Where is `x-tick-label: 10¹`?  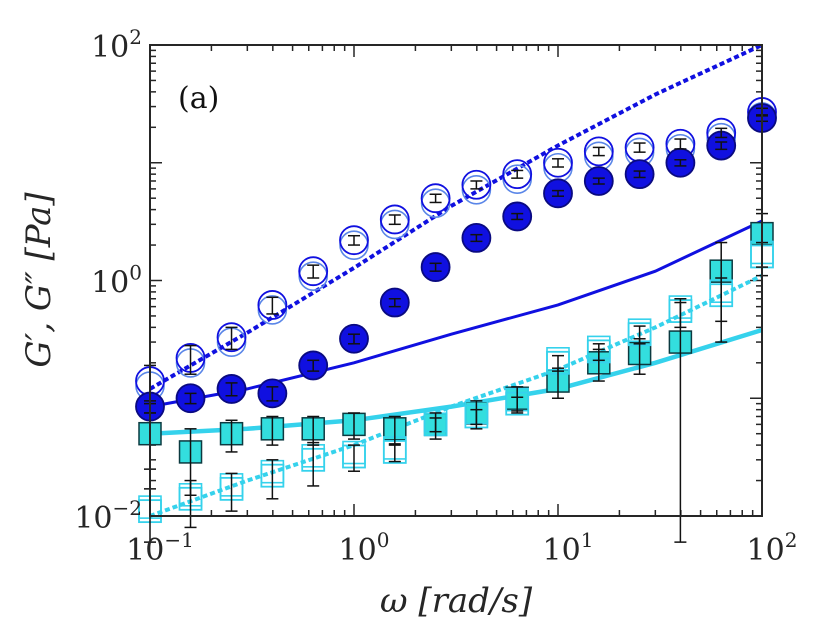
x-tick-label: 10¹ is located at coordinates (568, 548).